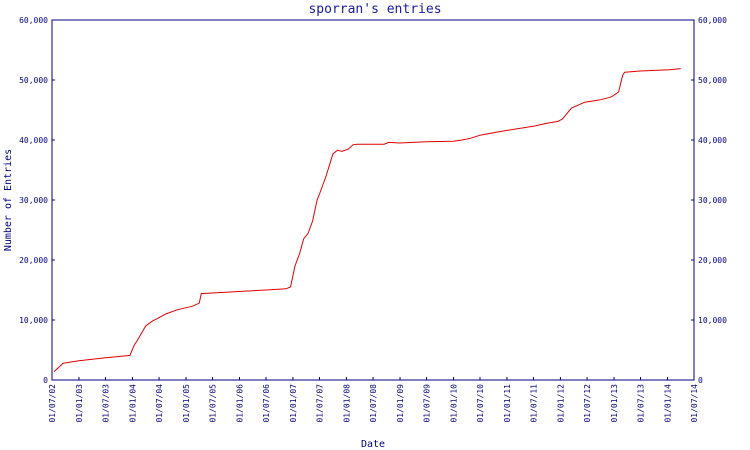 The width and height of the screenshot is (750, 450). What do you see at coordinates (507, 403) in the screenshot?
I see `x-tick-label: 01/01/11` at bounding box center [507, 403].